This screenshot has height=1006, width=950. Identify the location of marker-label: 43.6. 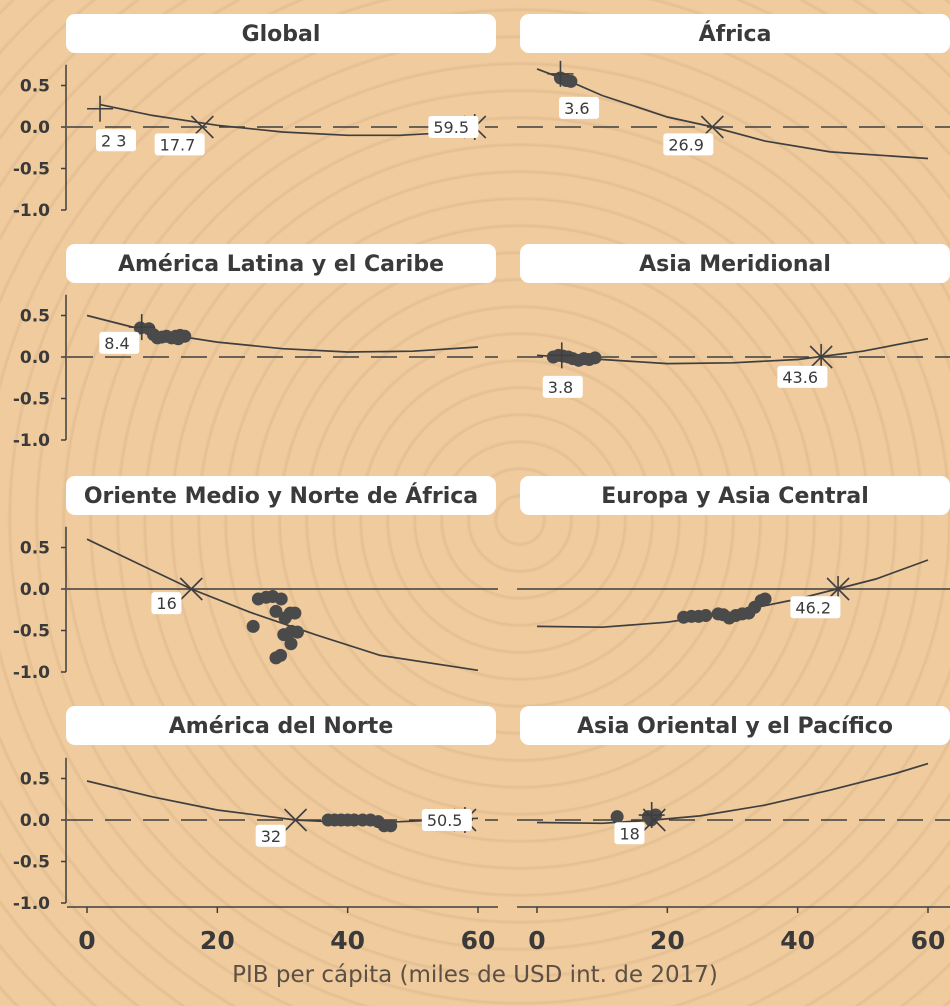
(800, 377).